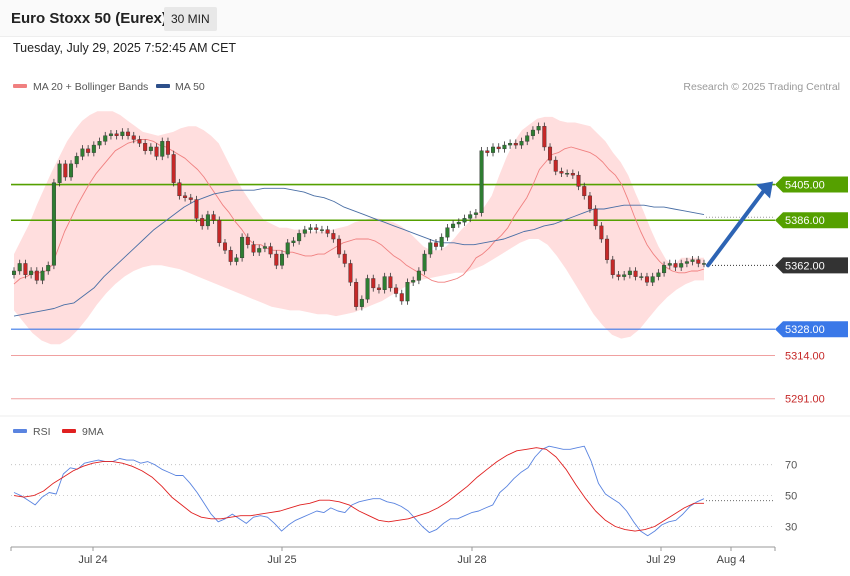 The image size is (850, 576). Describe the element at coordinates (805, 330) in the screenshot. I see `support-tag-label: 5328.00` at that location.